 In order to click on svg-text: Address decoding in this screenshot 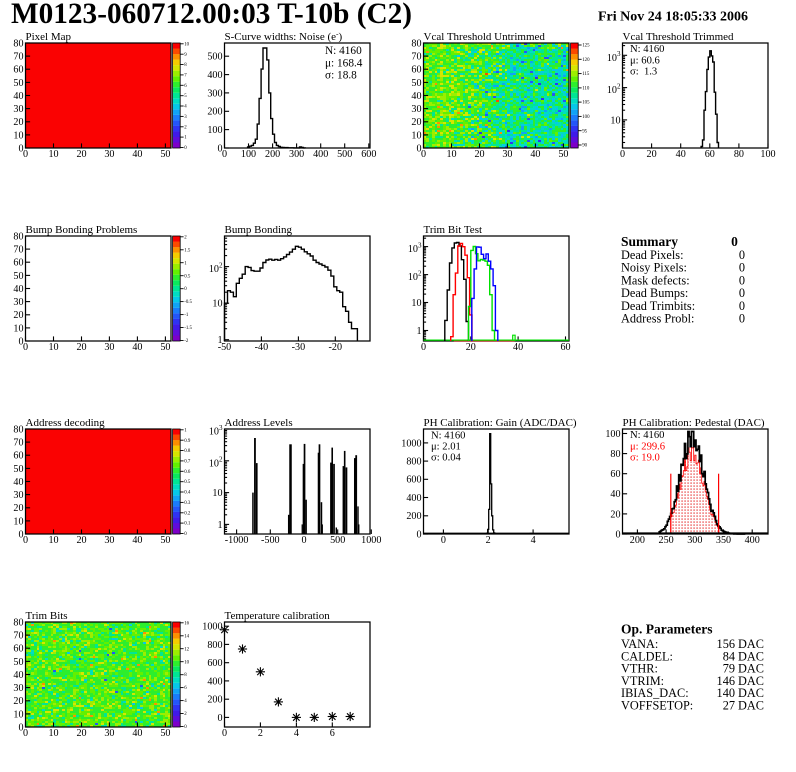, I will do `click(66, 423)`.